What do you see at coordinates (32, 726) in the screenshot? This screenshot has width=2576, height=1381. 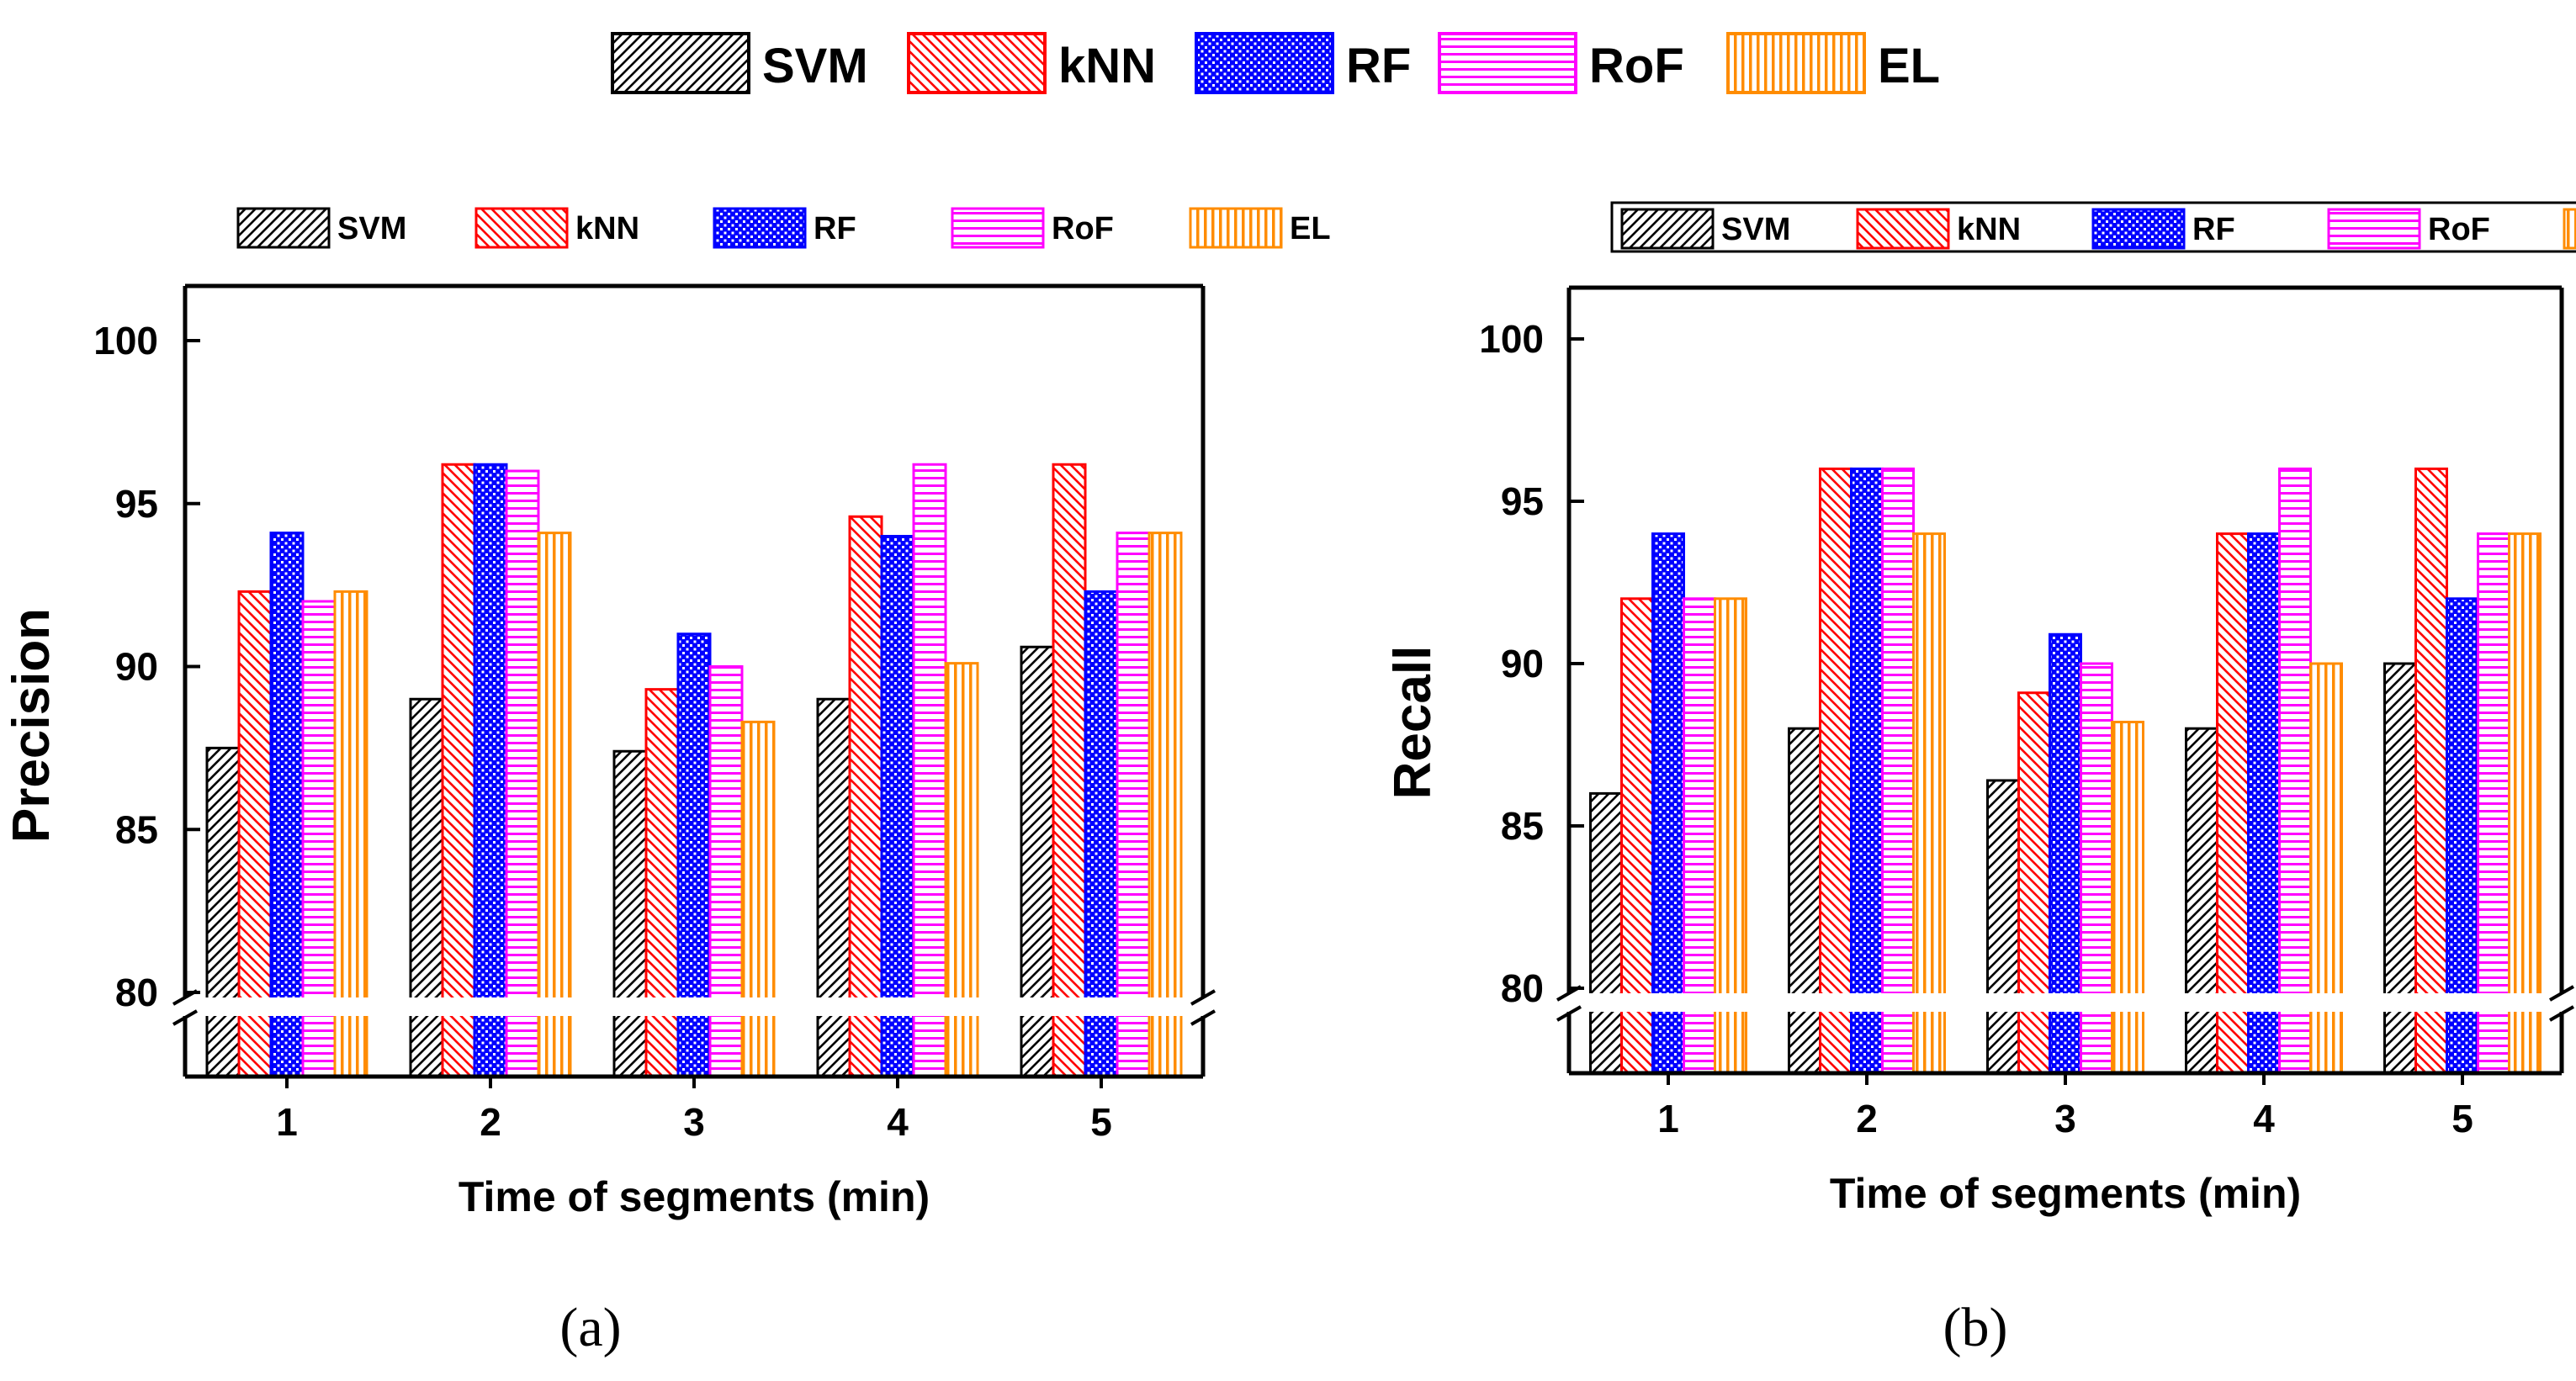 I see `y-axis-title: Precision` at bounding box center [32, 726].